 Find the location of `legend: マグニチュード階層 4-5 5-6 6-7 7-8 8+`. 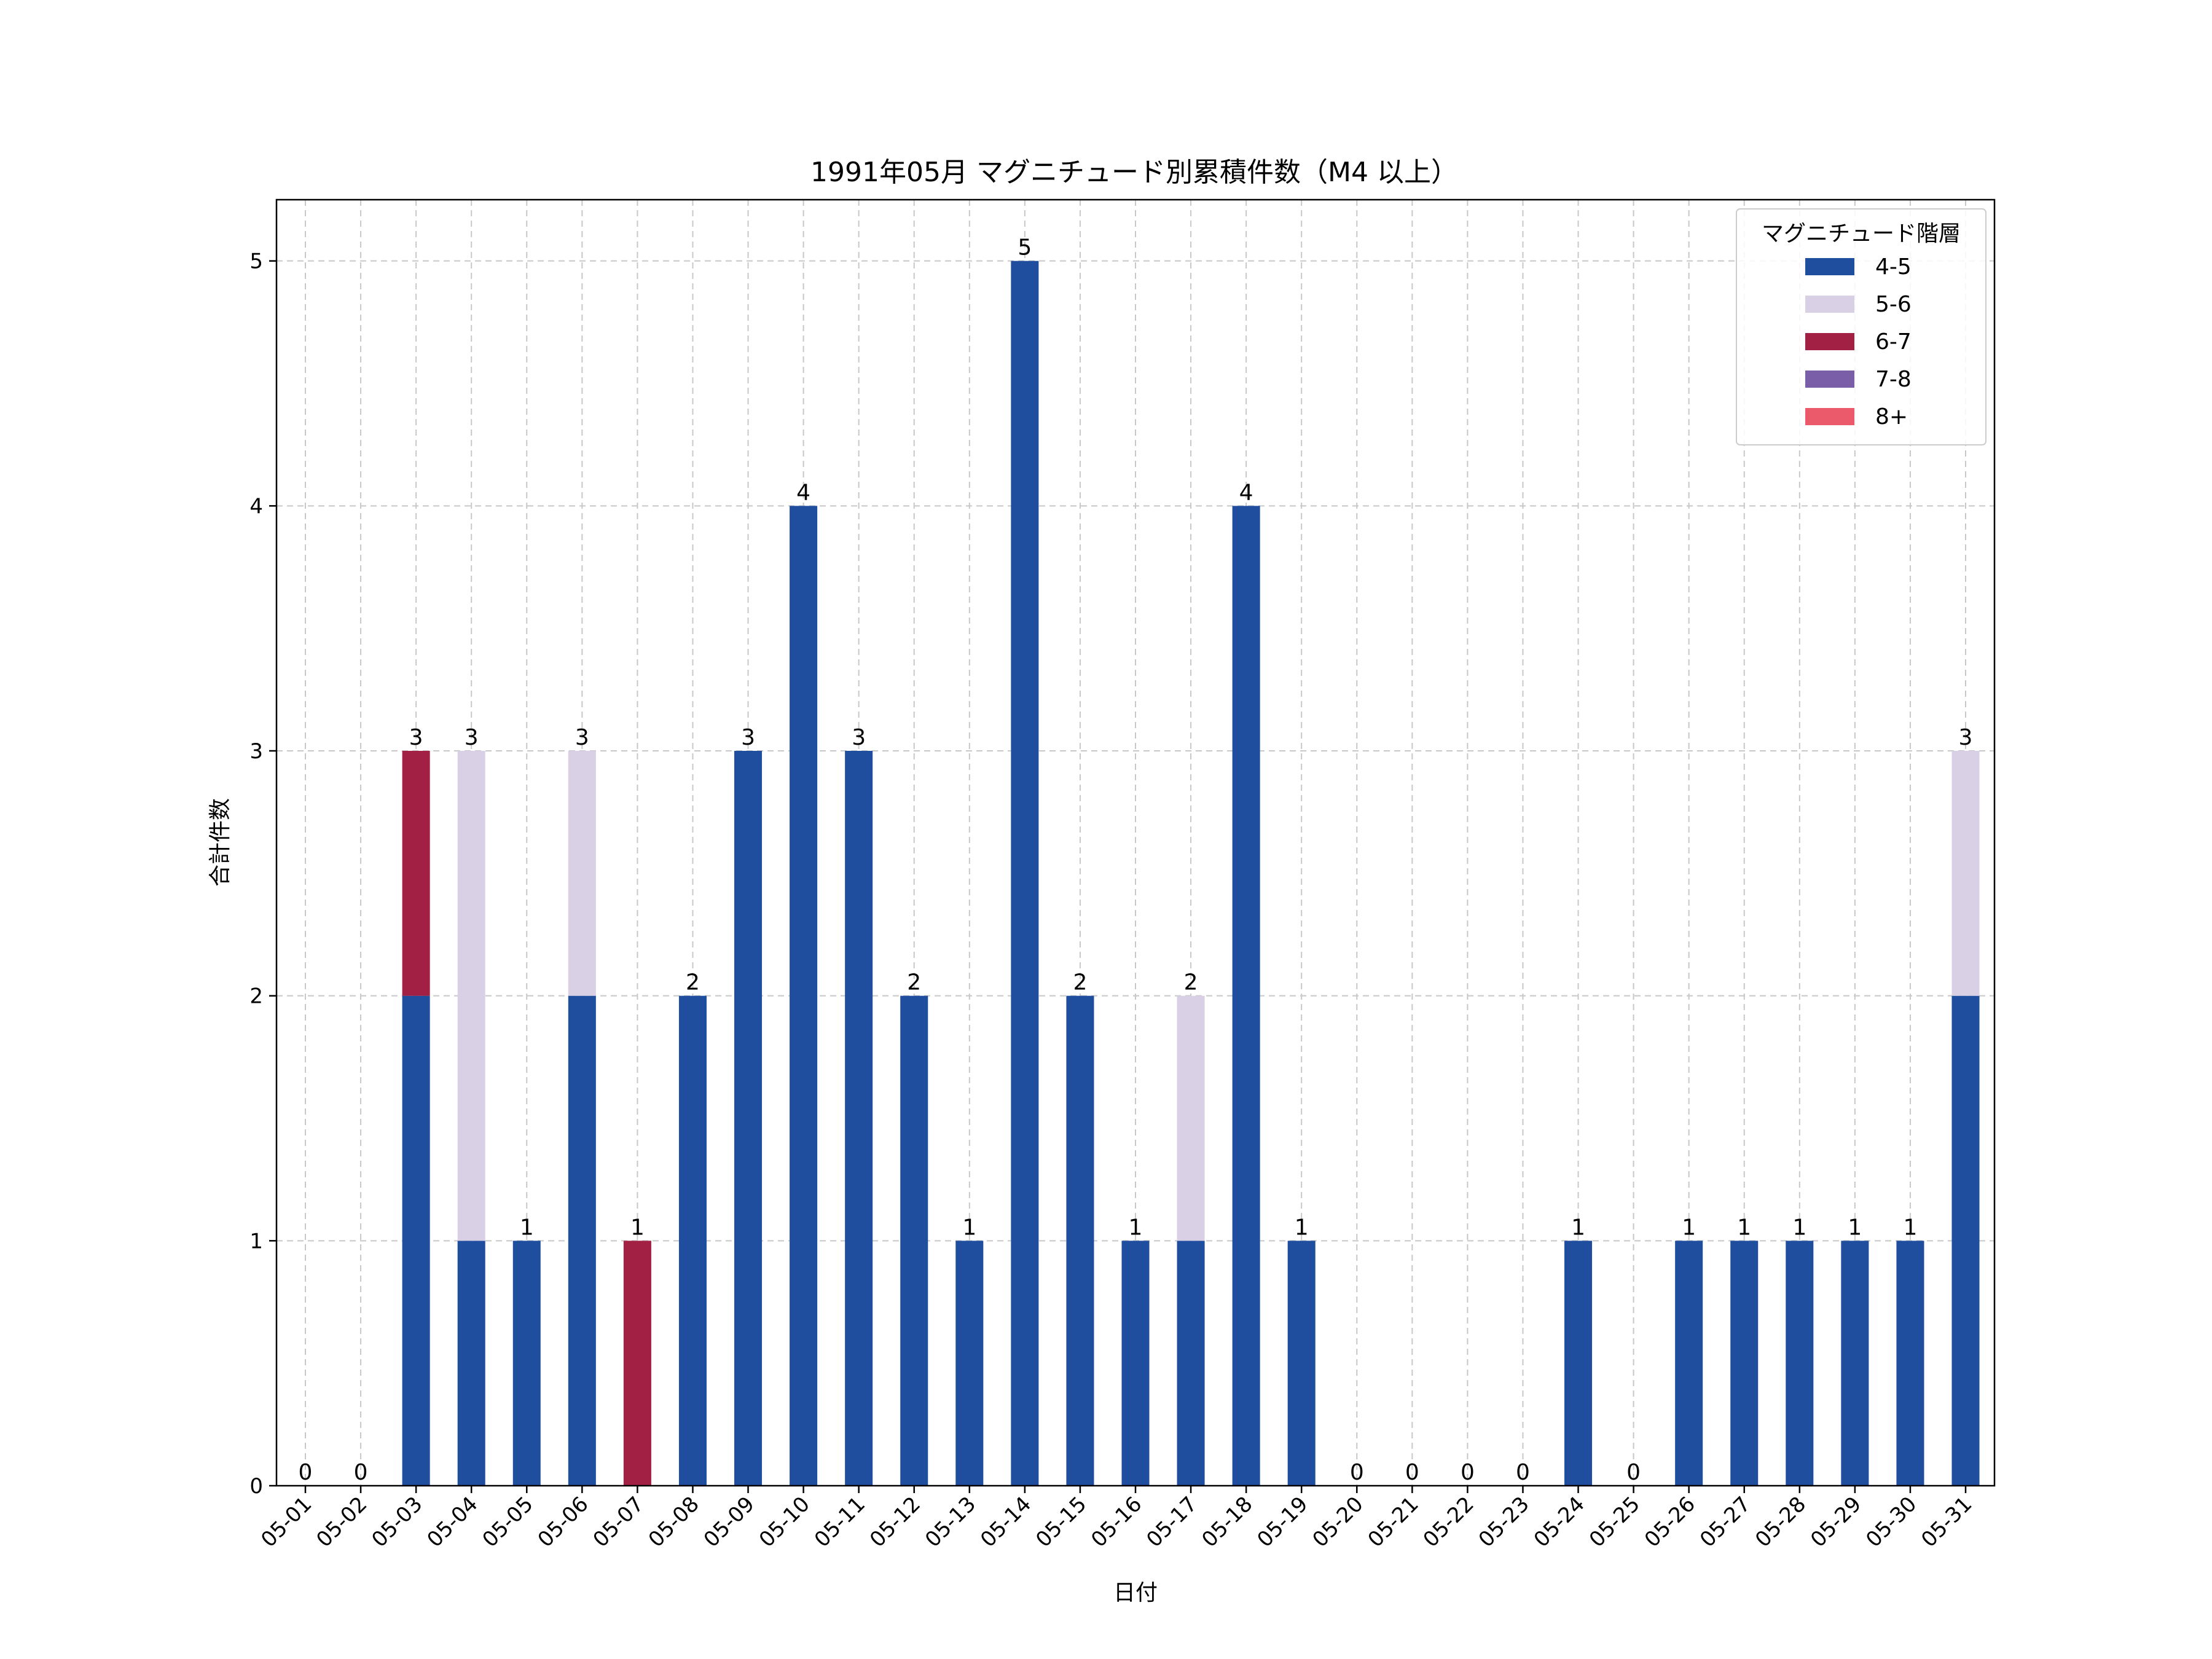

legend: マグニチュード階層 4-5 5-6 6-7 7-8 8+ is located at coordinates (1861, 326).